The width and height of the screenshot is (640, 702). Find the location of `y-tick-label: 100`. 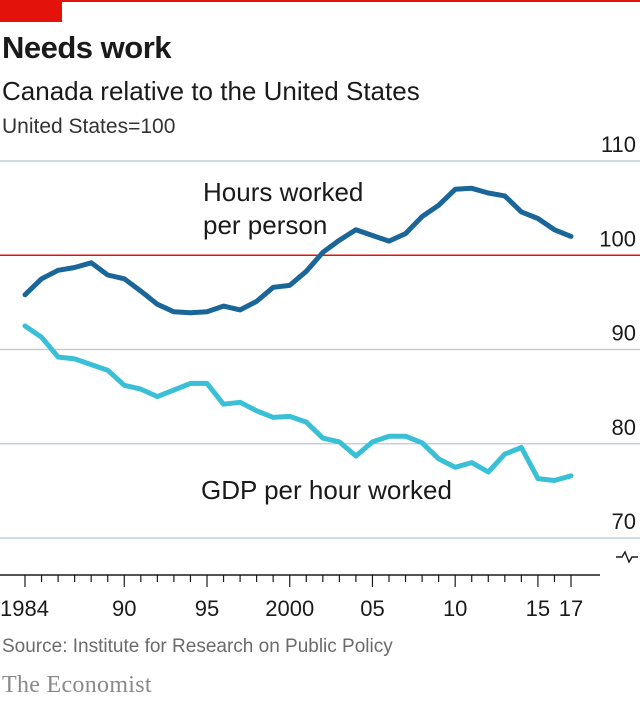

y-tick-label: 100 is located at coordinates (617, 238).